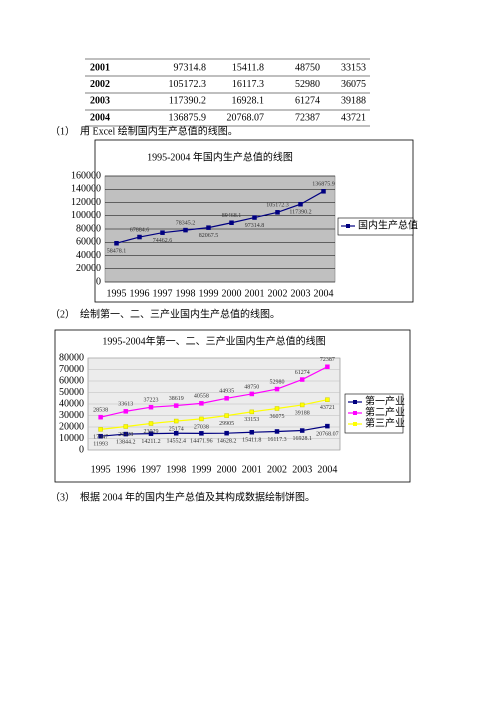 Image resolution: width=500 pixels, height=707 pixels. I want to click on x-tick-label: 2000, so click(232, 293).